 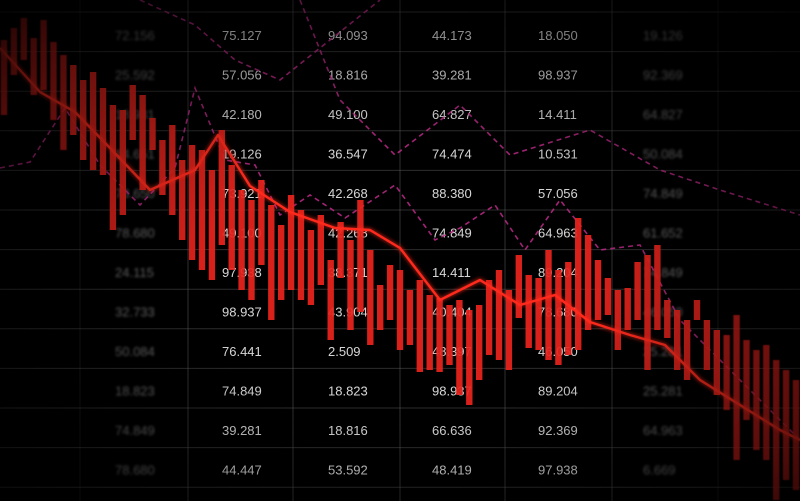 I want to click on table-cell: 44.173, so click(x=452, y=35).